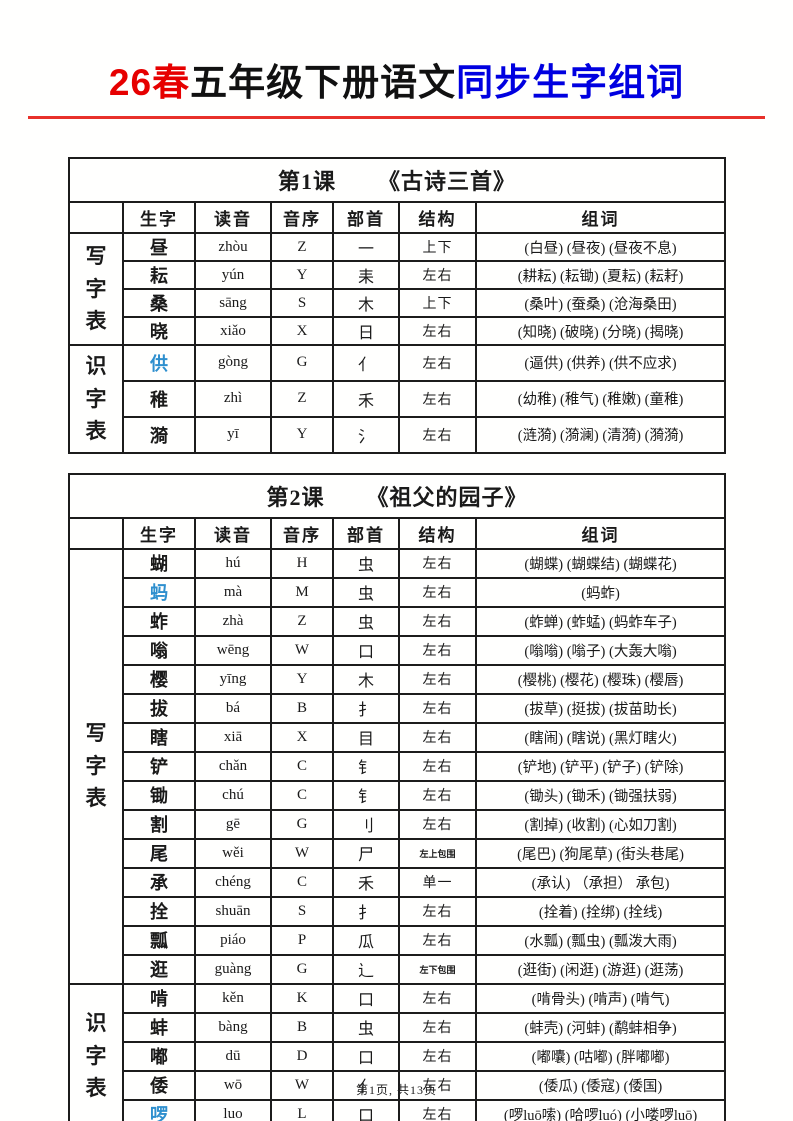  What do you see at coordinates (397, 495) in the screenshot?
I see `lesson-title: 第2课 《祖父的园子》` at bounding box center [397, 495].